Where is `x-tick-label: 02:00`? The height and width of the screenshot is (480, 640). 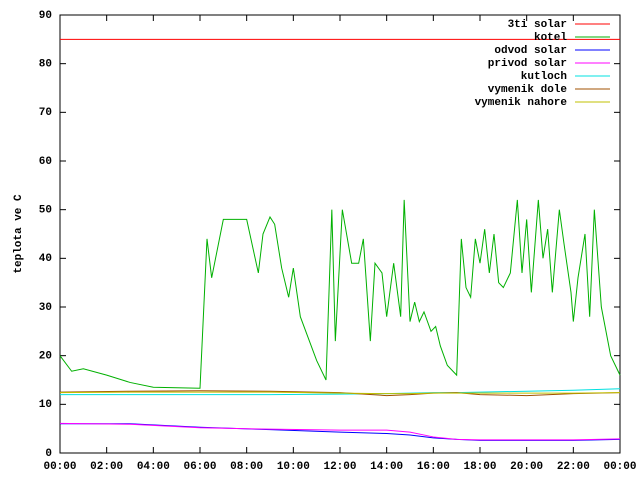
x-tick-label: 02:00 is located at coordinates (106, 467).